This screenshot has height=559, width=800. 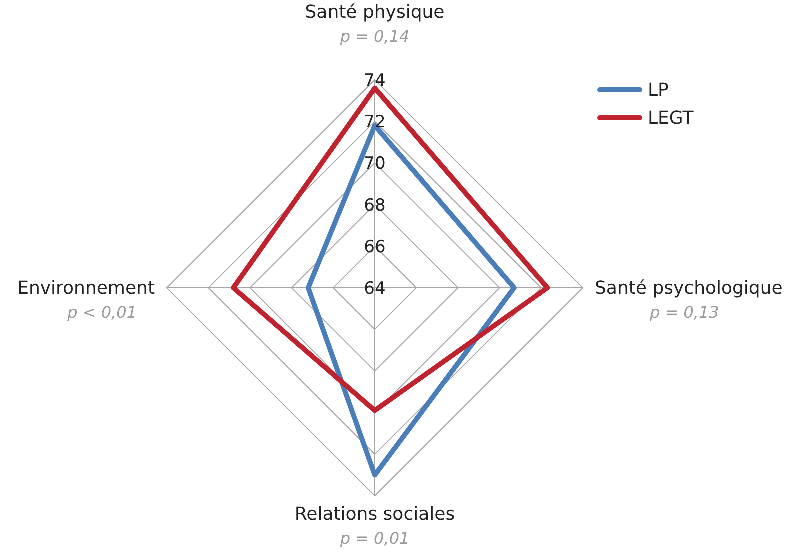 What do you see at coordinates (659, 90) in the screenshot?
I see `legend-label: LP` at bounding box center [659, 90].